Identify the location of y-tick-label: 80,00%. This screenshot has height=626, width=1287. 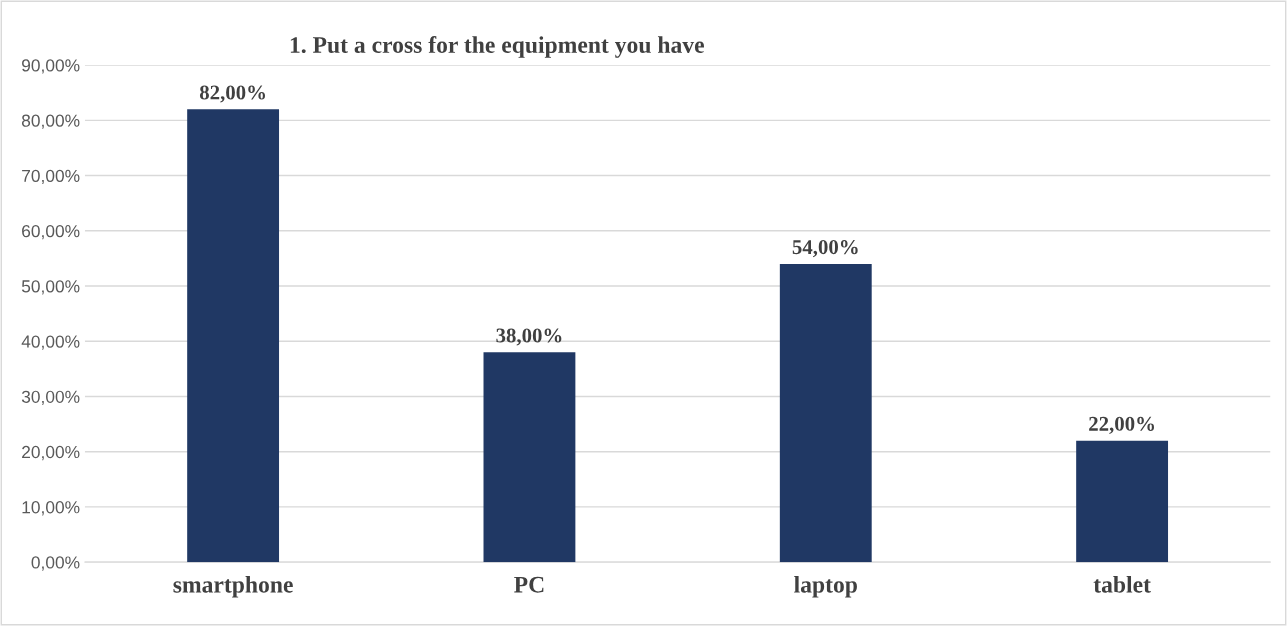
(50, 121).